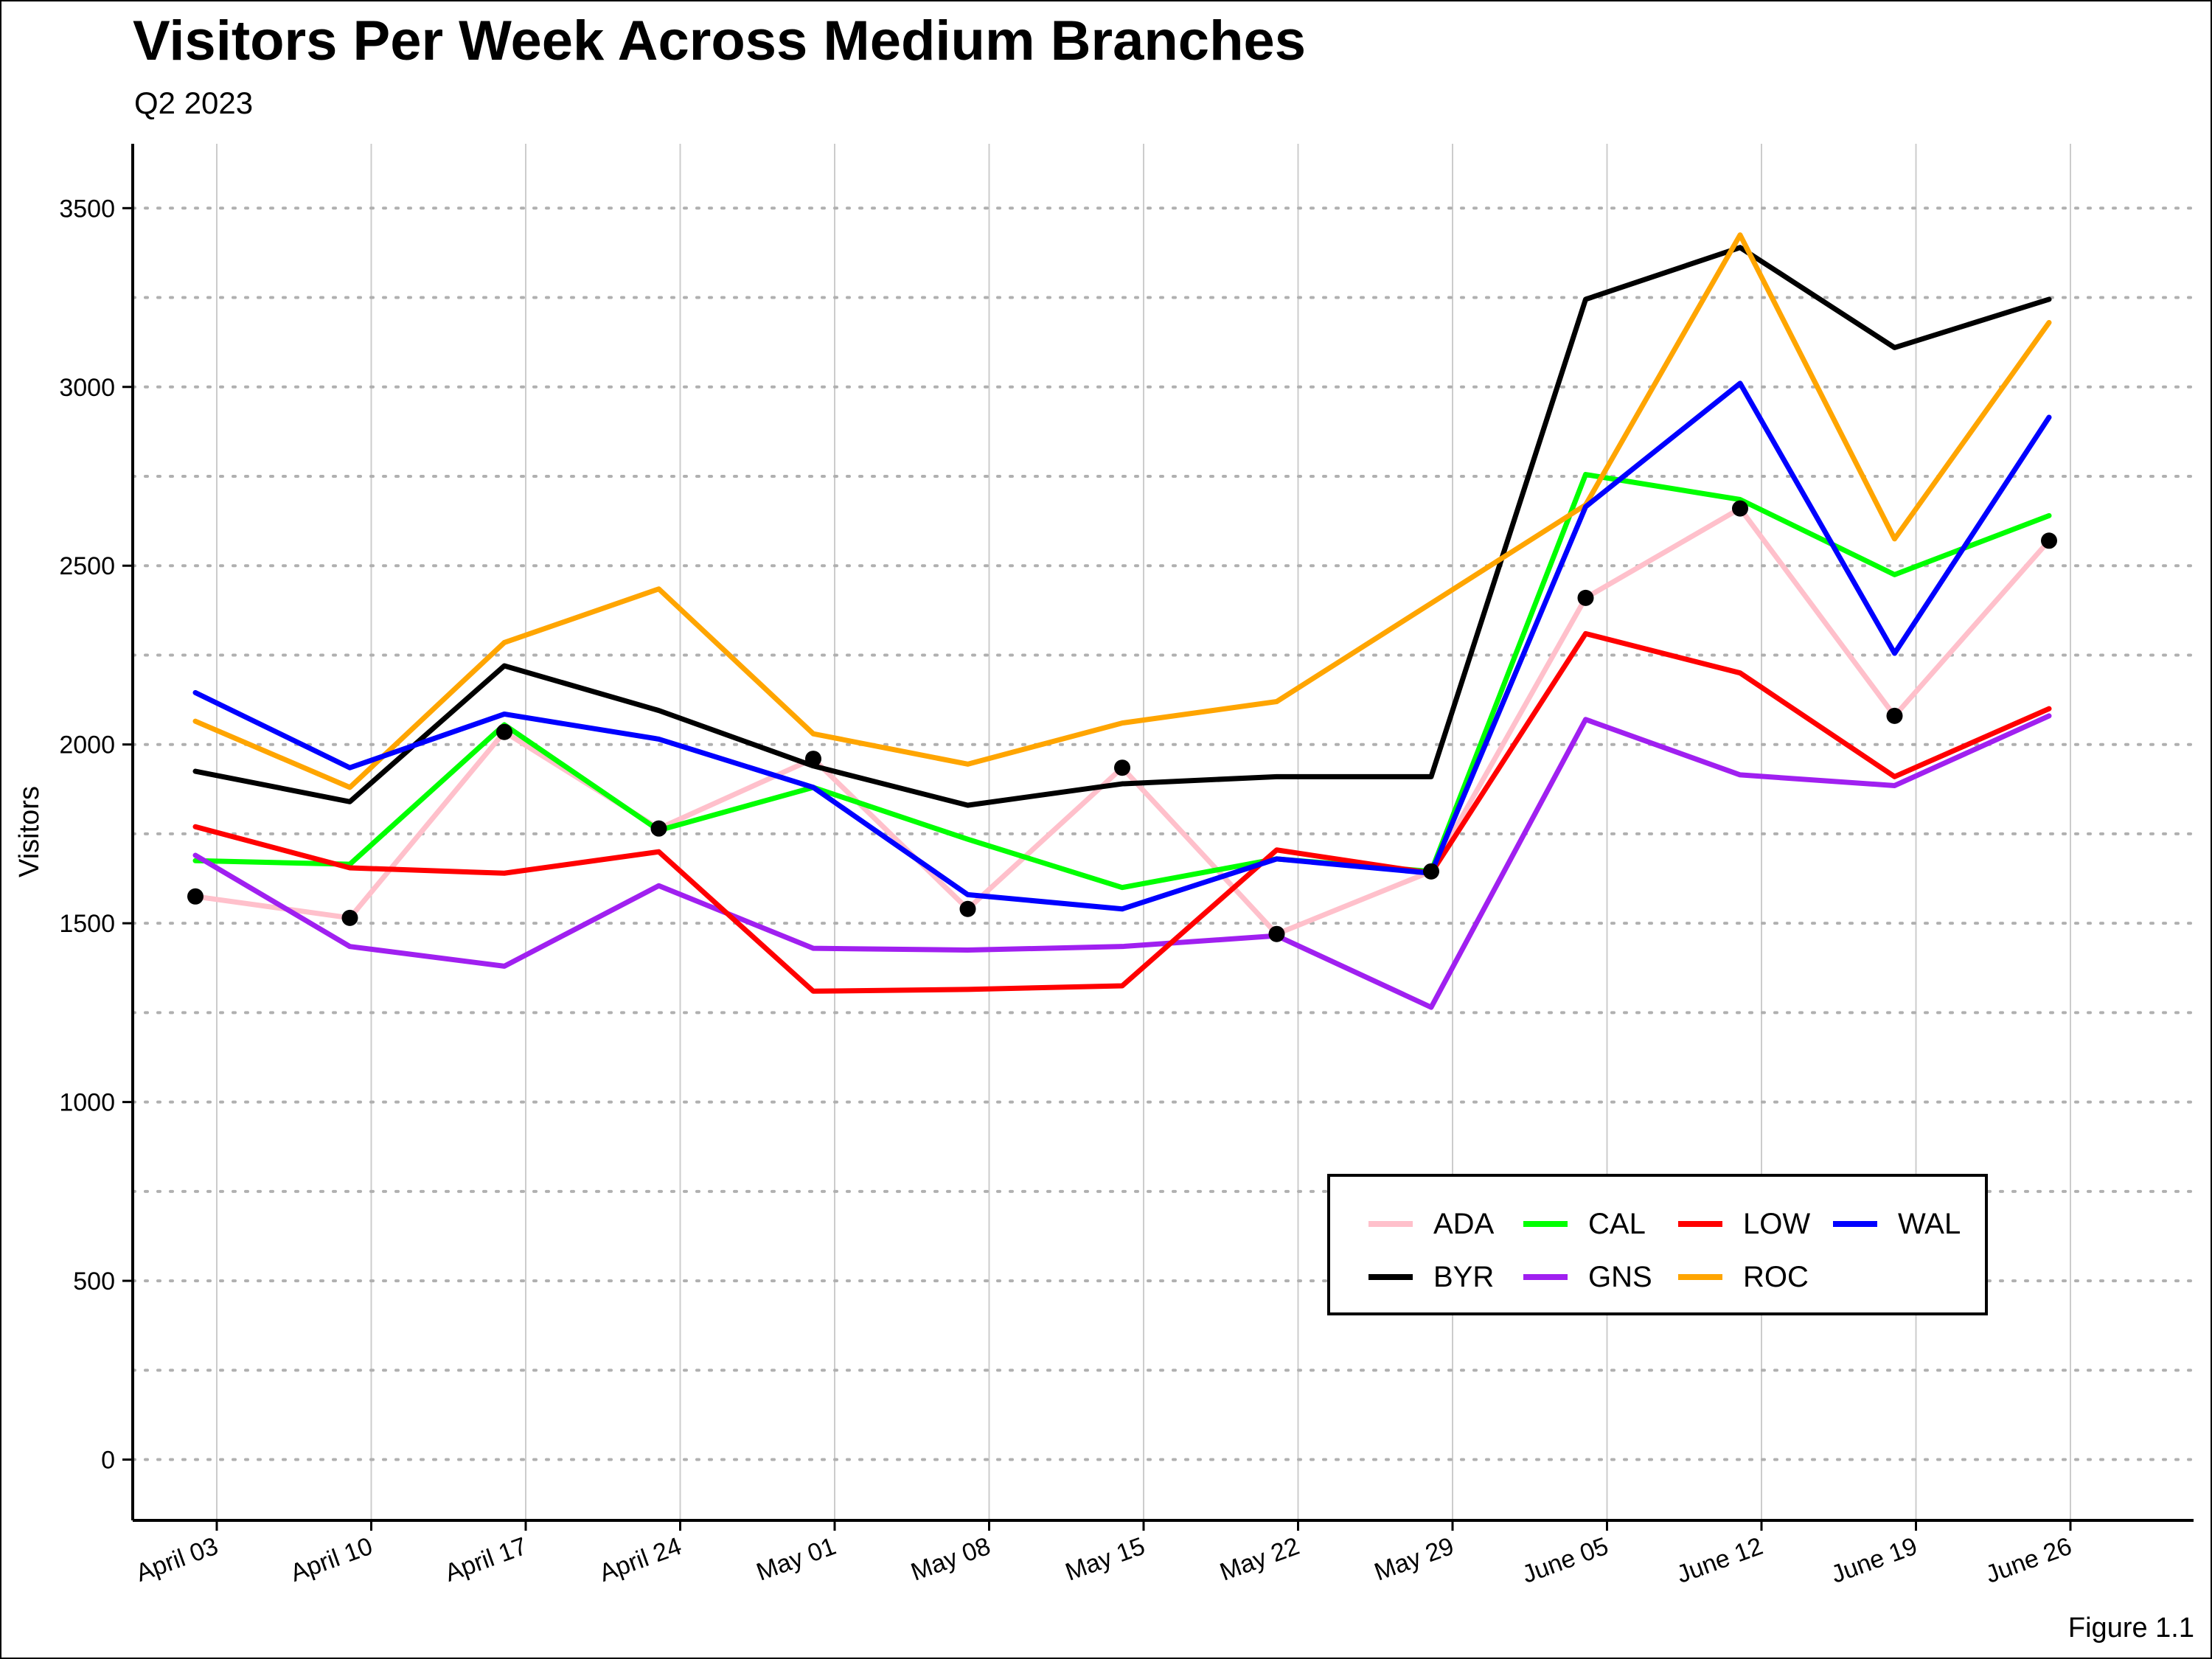 Image resolution: width=2212 pixels, height=1659 pixels. Describe the element at coordinates (1464, 1223) in the screenshot. I see `legend-label: ADA` at that location.